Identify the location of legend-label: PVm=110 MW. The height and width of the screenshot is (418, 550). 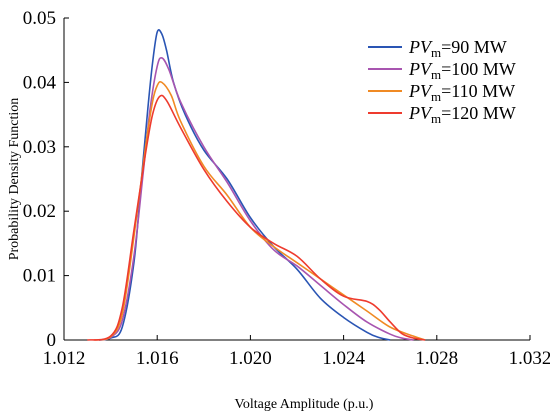
(461, 92).